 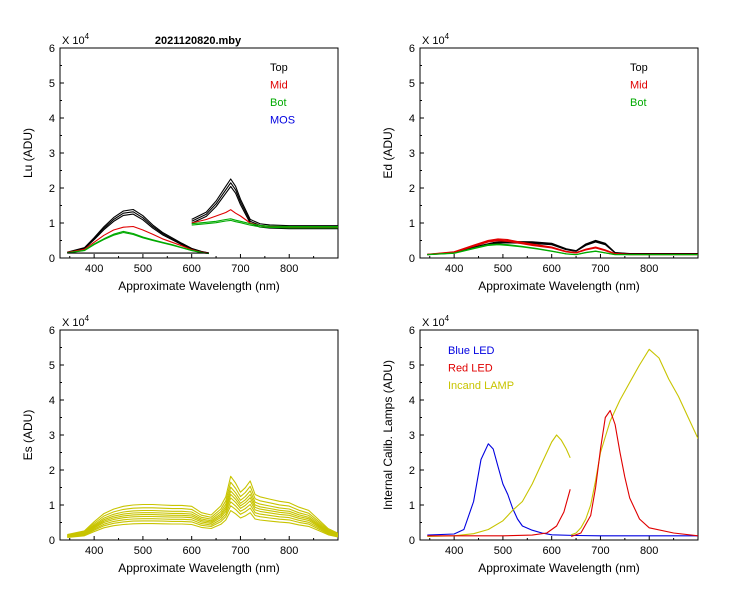 I want to click on legend-entry: Bot, so click(x=638, y=103).